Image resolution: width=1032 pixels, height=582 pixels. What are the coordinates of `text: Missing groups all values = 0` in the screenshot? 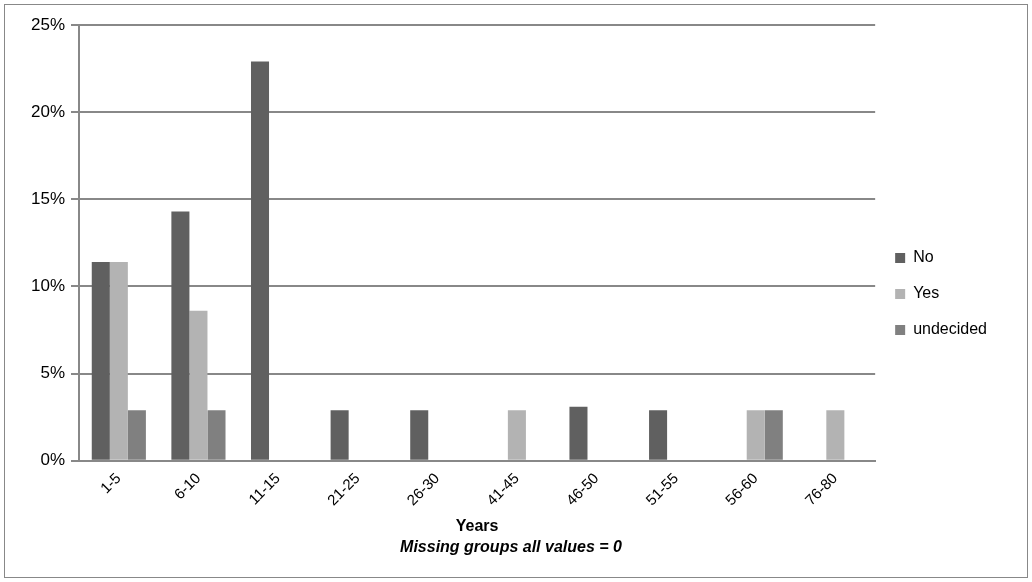 It's located at (511, 546).